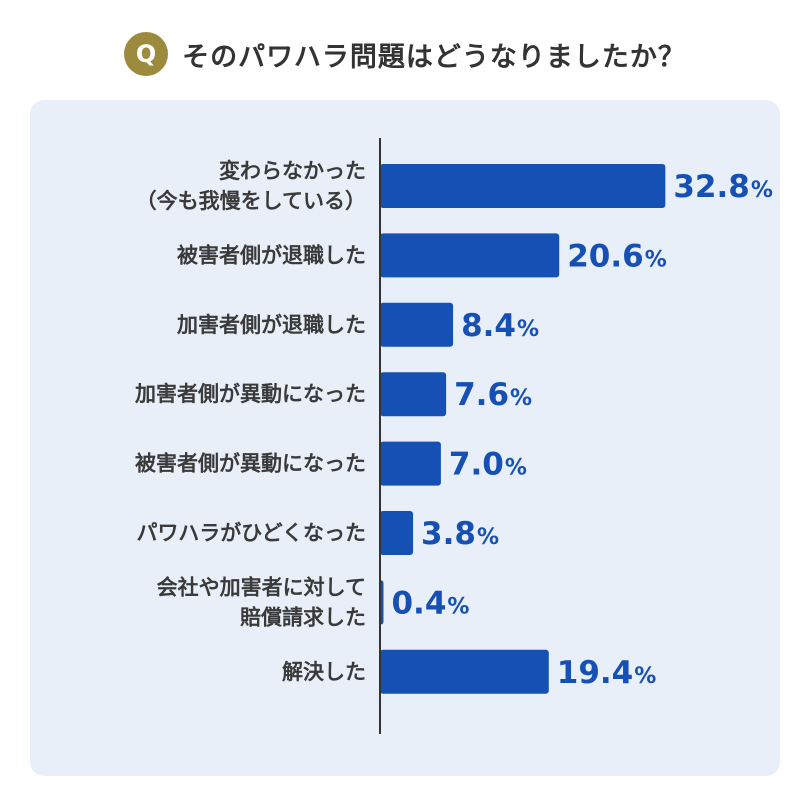 This screenshot has width=810, height=804. Describe the element at coordinates (303, 617) in the screenshot. I see `category-label: 賠償請求した` at that location.